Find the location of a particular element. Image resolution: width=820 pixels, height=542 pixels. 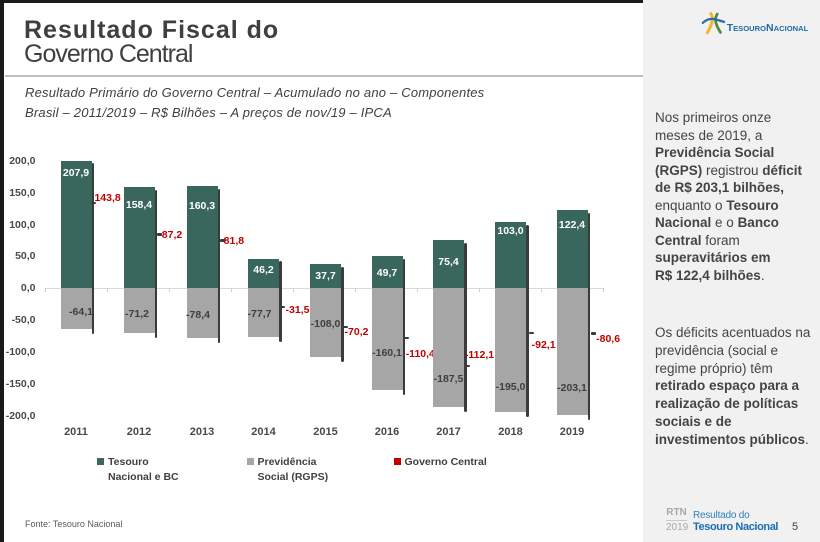

svg-text: TESOURONACIONAL is located at coordinates (768, 28).